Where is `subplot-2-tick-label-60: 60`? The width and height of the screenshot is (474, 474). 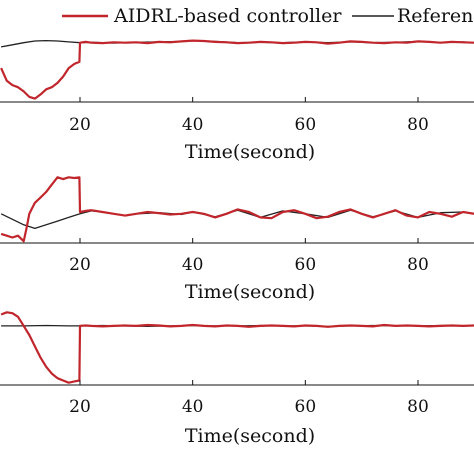
subplot-2-tick-label-60: 60 is located at coordinates (306, 265).